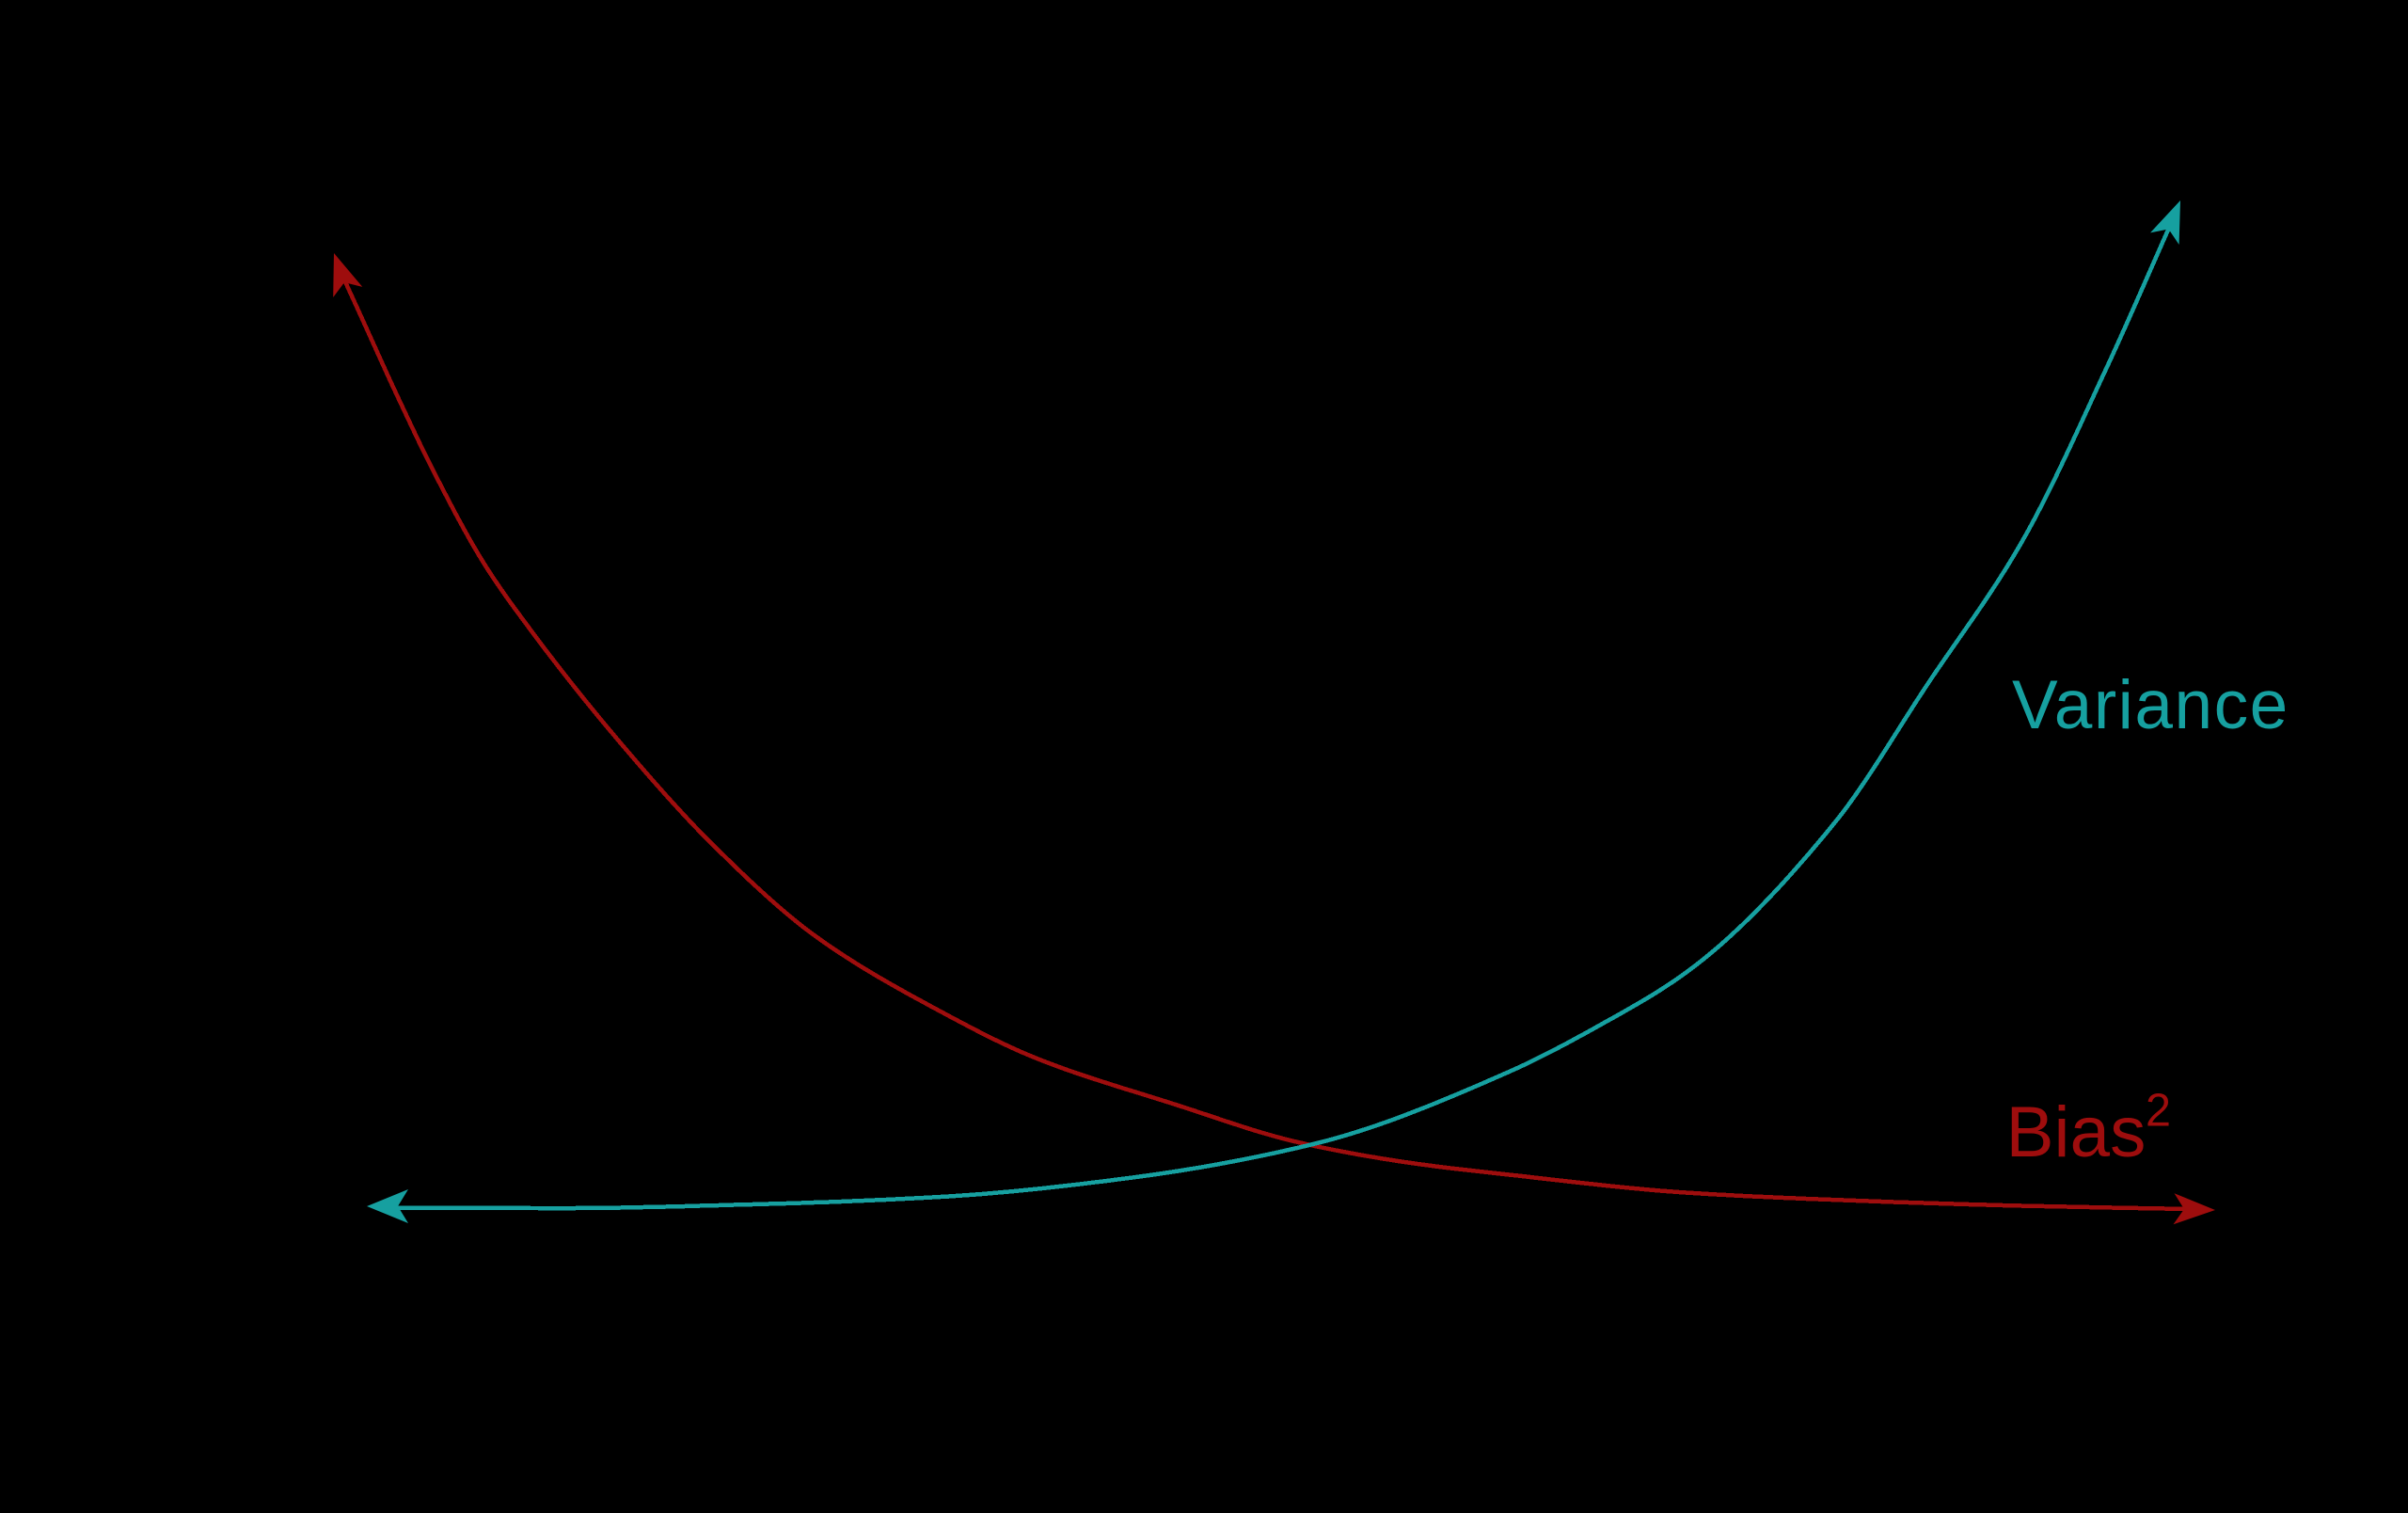 This screenshot has width=2408, height=1513. What do you see at coordinates (2159, 1111) in the screenshot?
I see `svg-text: 2` at bounding box center [2159, 1111].